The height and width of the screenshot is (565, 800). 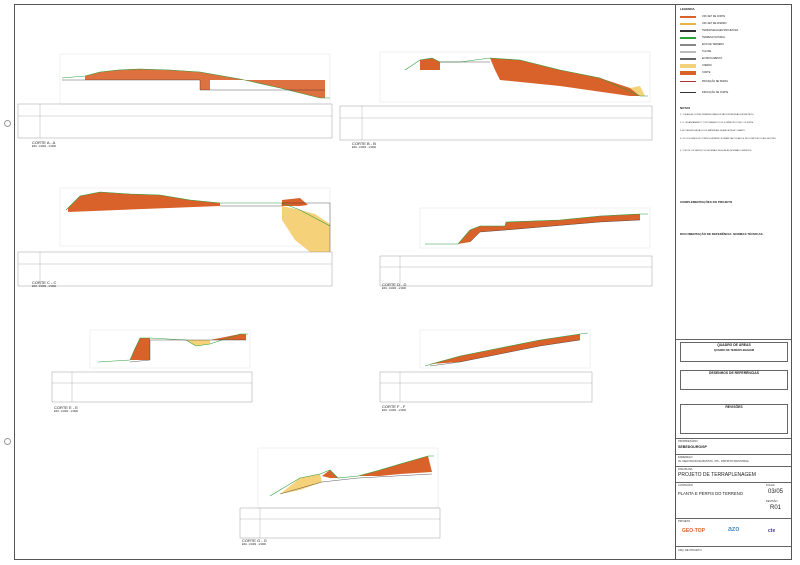 I want to click on revisions-table: REVISÕES, so click(x=734, y=419).